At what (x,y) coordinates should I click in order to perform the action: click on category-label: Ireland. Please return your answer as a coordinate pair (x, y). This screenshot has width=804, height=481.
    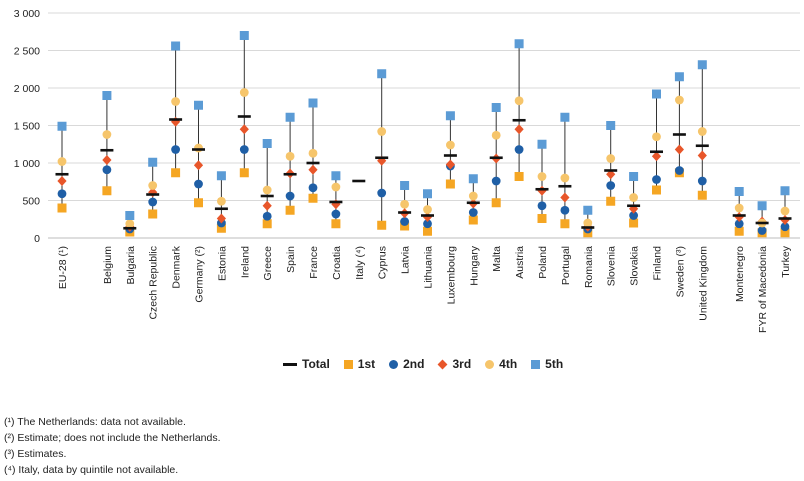
    Looking at the image, I should click on (245, 262).